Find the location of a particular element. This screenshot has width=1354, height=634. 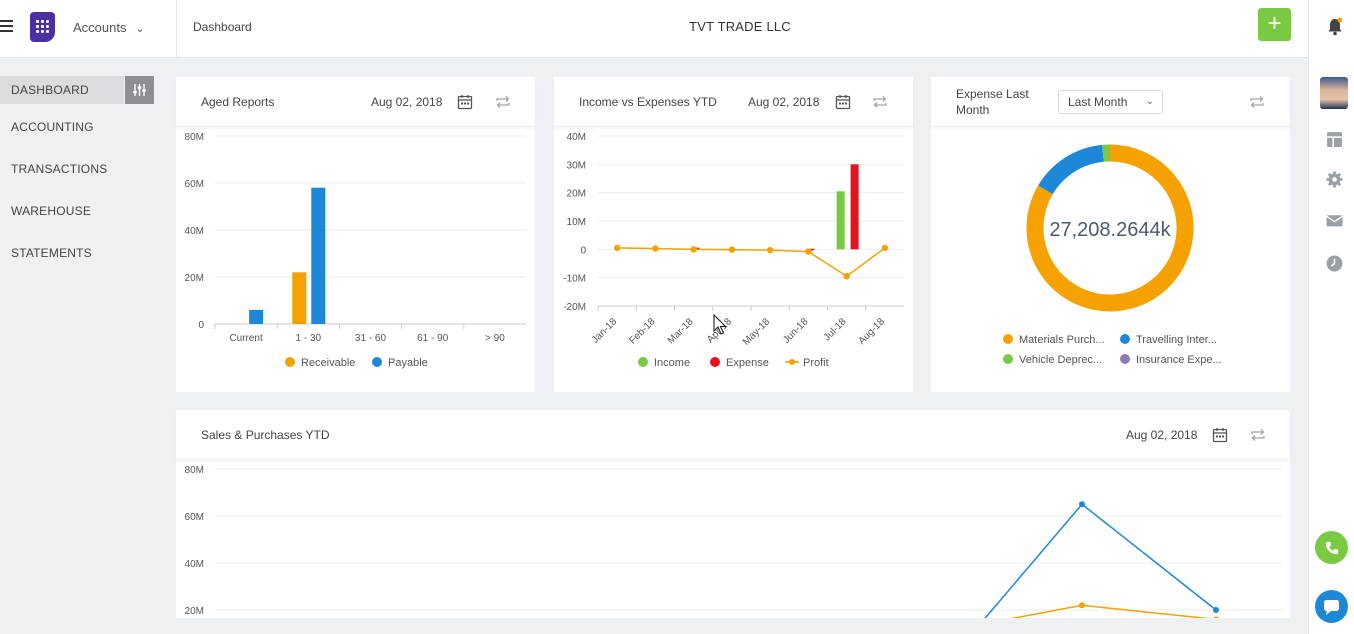

divider is located at coordinates (176, 29).